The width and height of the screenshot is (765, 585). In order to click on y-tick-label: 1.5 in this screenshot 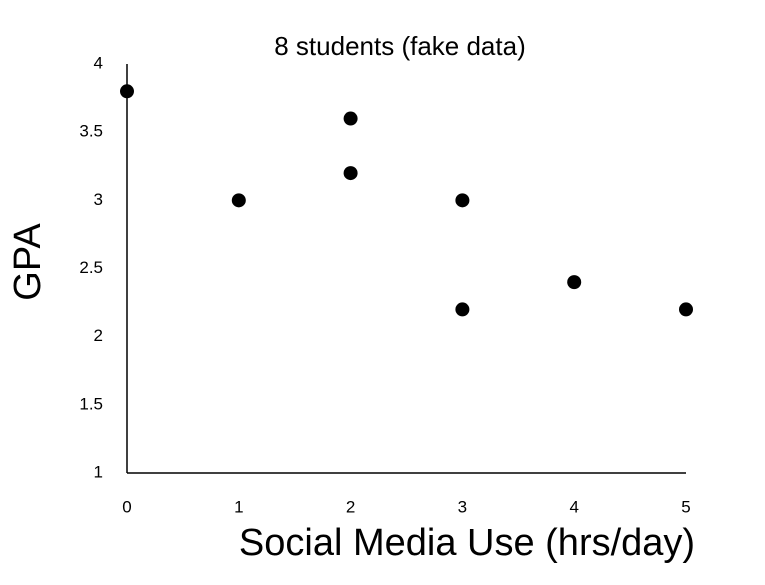, I will do `click(91, 403)`.